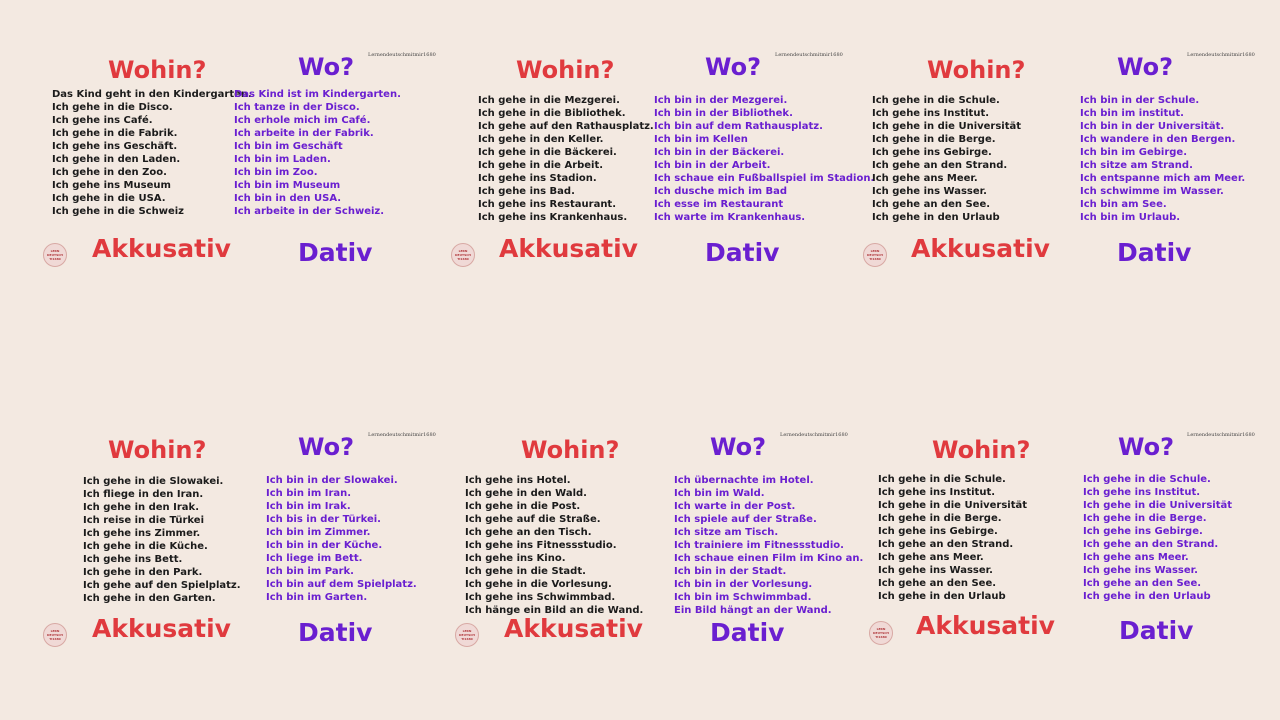  I want to click on list-item: Ich gehe in die Mezgerei., so click(549, 100).